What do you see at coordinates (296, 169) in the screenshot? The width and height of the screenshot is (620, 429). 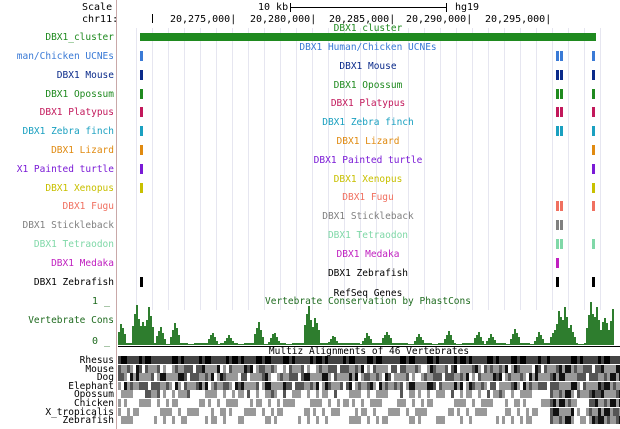 I see `grid-line` at bounding box center [296, 169].